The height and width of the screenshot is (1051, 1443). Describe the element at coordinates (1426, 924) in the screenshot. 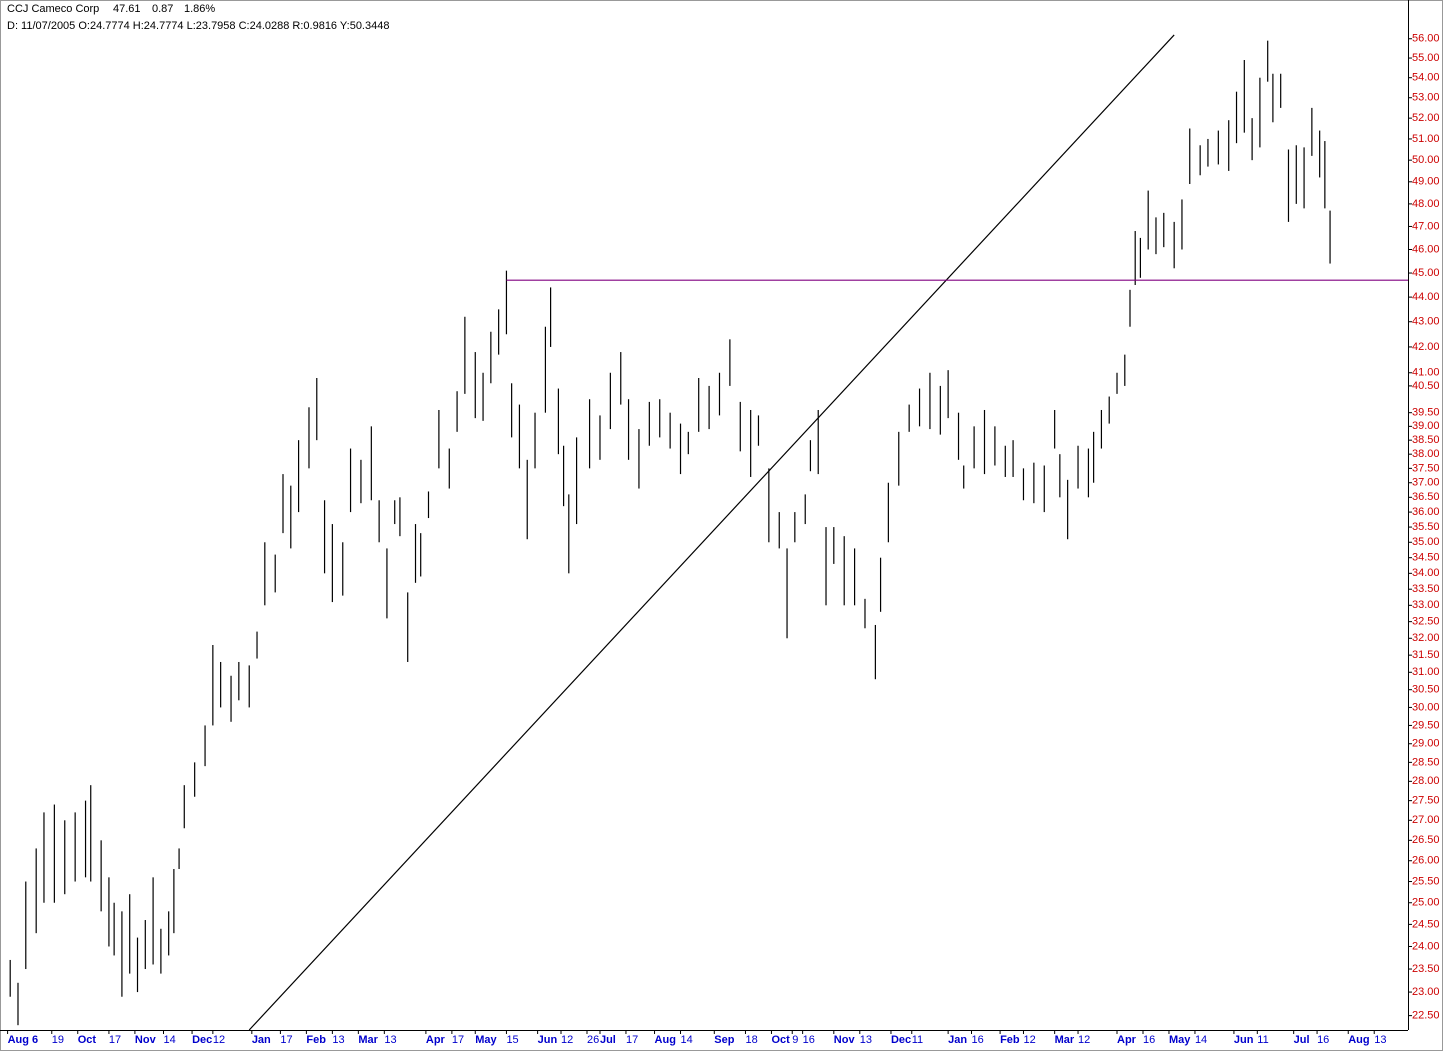

I see `y-tick-label: 24.50` at that location.